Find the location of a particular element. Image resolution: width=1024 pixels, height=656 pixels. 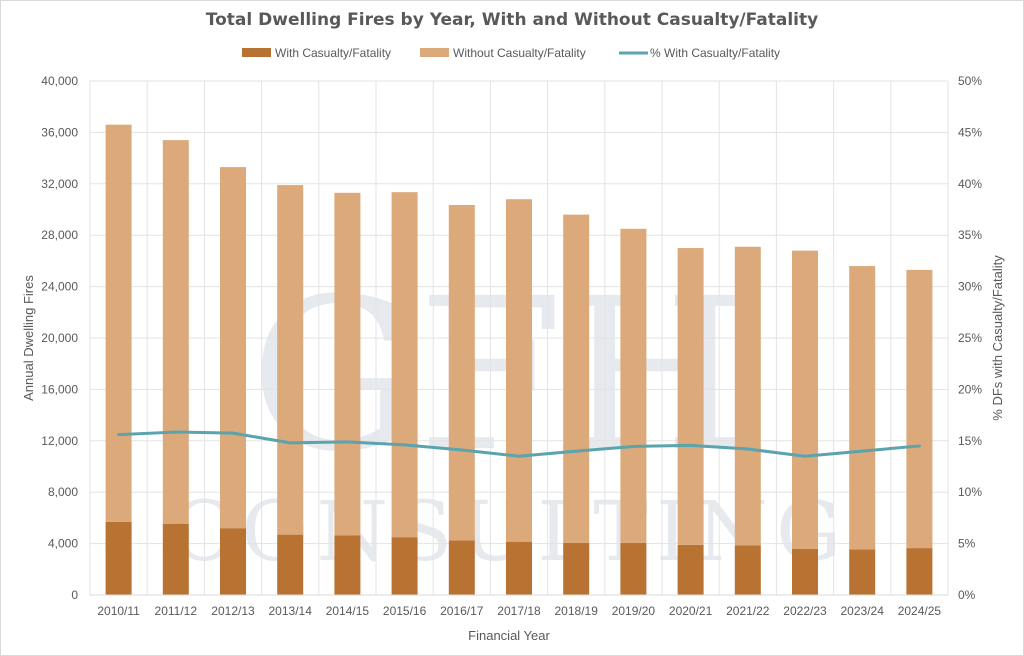

x-tick-label: 2018/19 is located at coordinates (577, 611).